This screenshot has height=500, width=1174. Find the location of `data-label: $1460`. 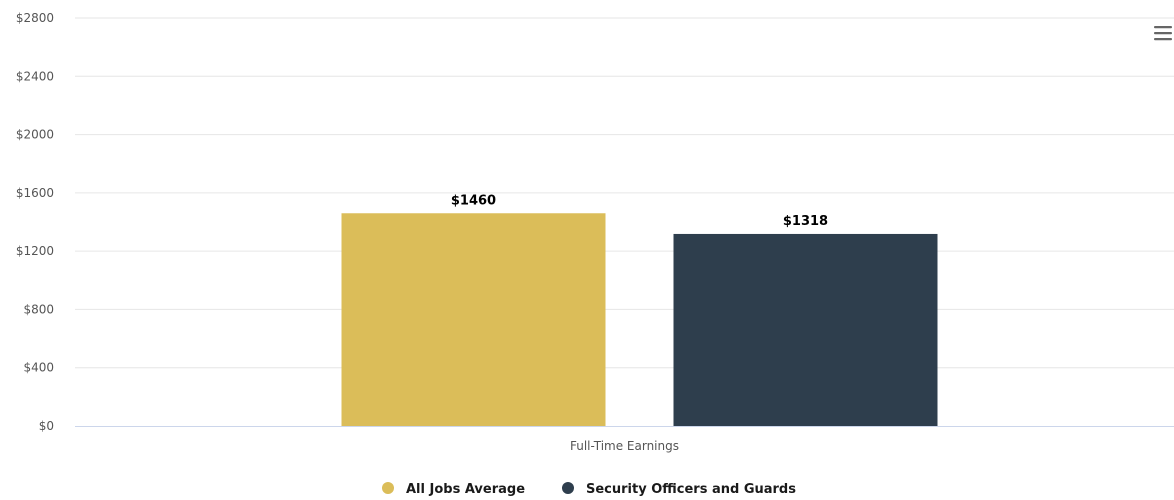

data-label: $1460 is located at coordinates (473, 200).